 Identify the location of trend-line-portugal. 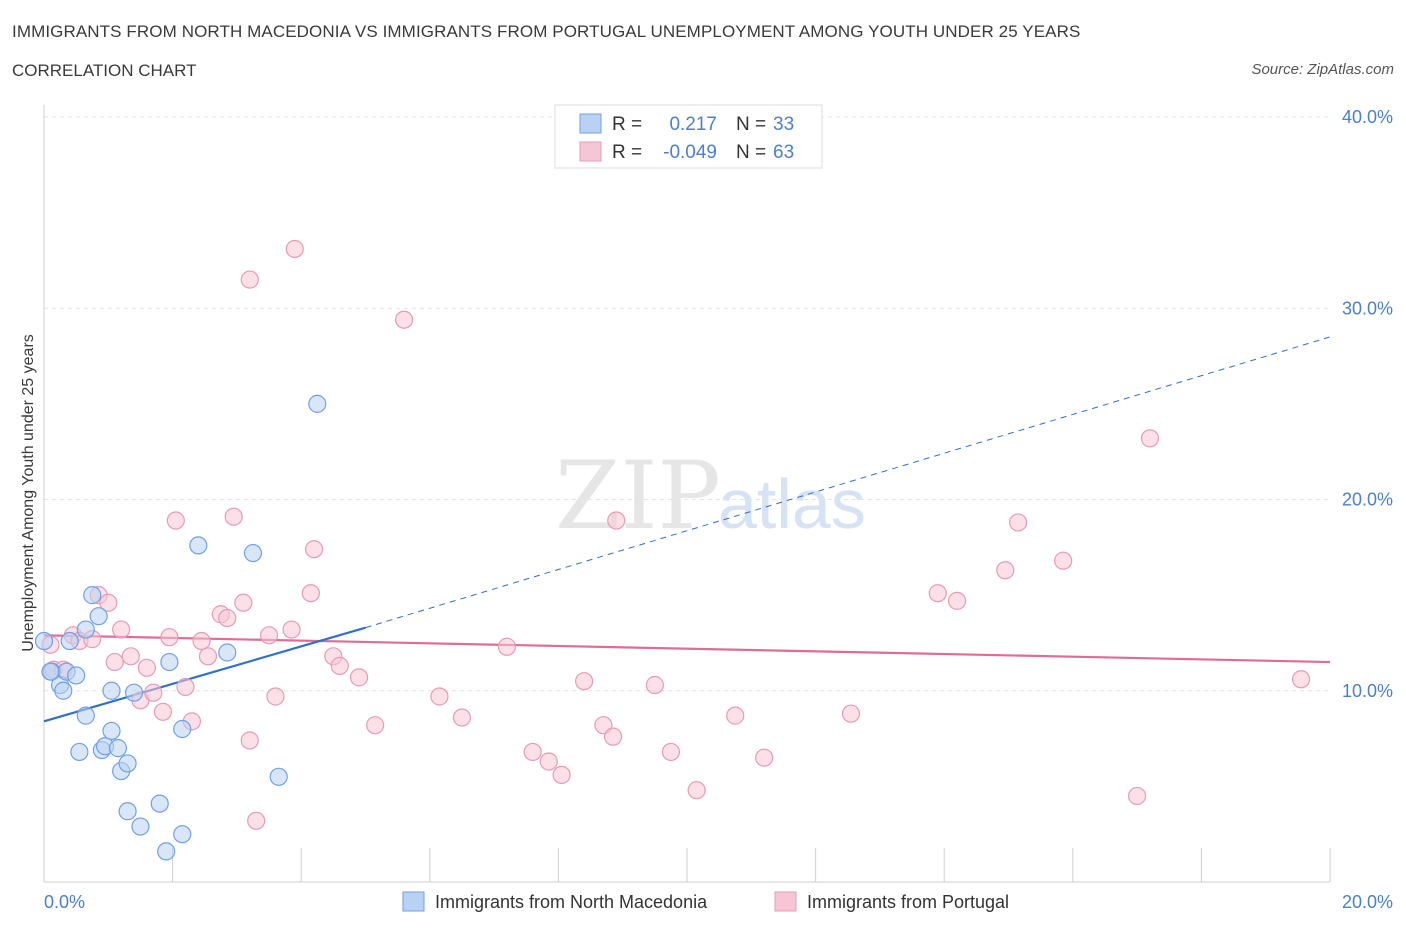
(687, 649).